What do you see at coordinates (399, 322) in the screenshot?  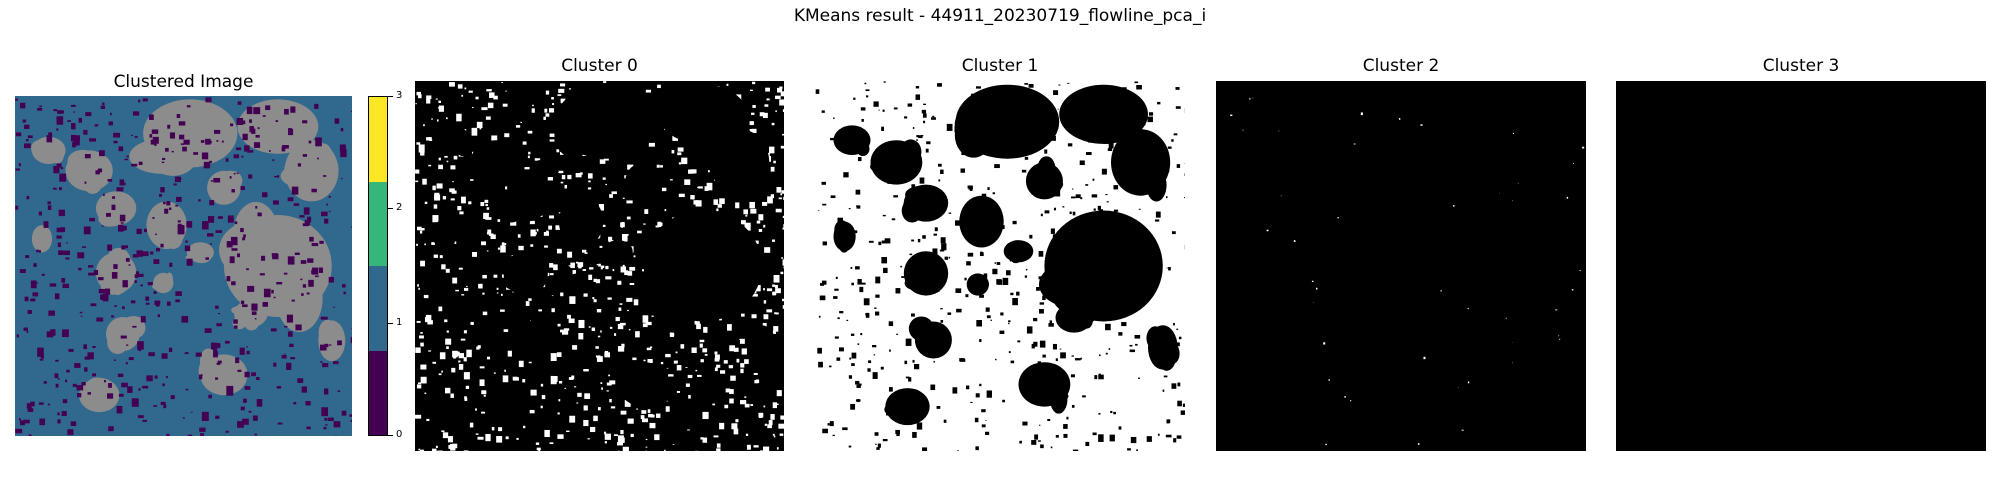 I see `colorbar-label-1: 1` at bounding box center [399, 322].